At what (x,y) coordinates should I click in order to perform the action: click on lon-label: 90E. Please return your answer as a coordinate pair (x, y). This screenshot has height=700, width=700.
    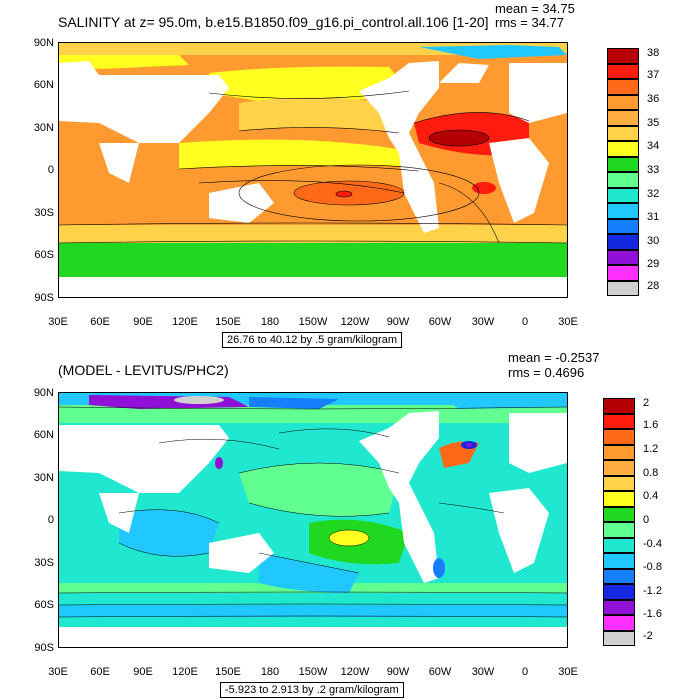
    Looking at the image, I should click on (143, 672).